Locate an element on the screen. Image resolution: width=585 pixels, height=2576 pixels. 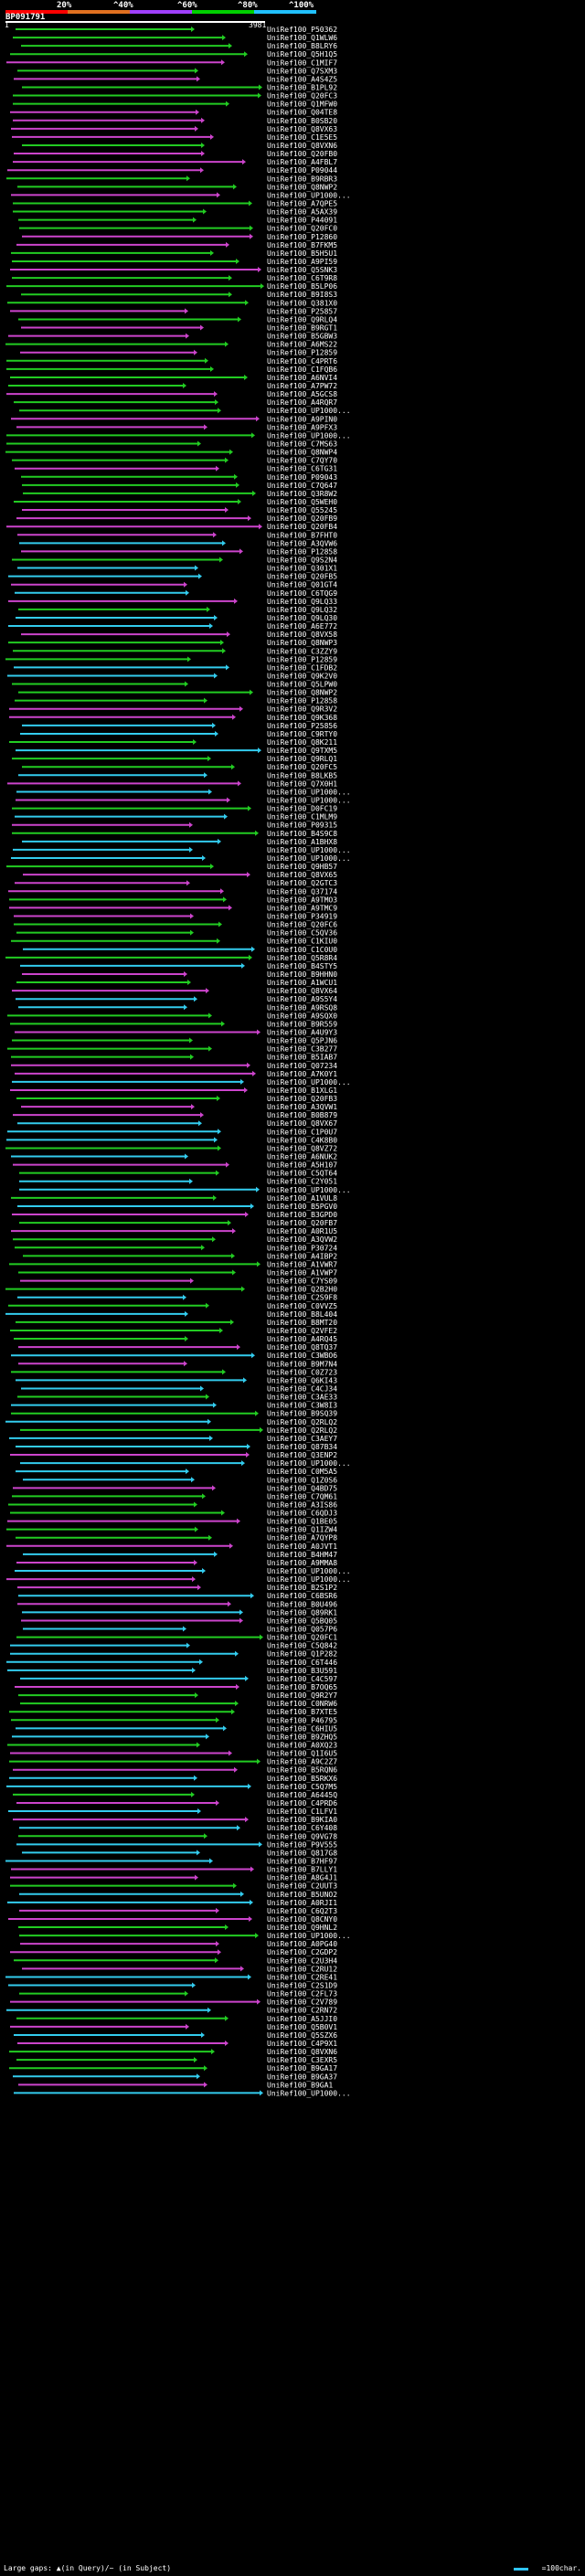
row-label: UniRef100_B5LP06 is located at coordinates (302, 286).